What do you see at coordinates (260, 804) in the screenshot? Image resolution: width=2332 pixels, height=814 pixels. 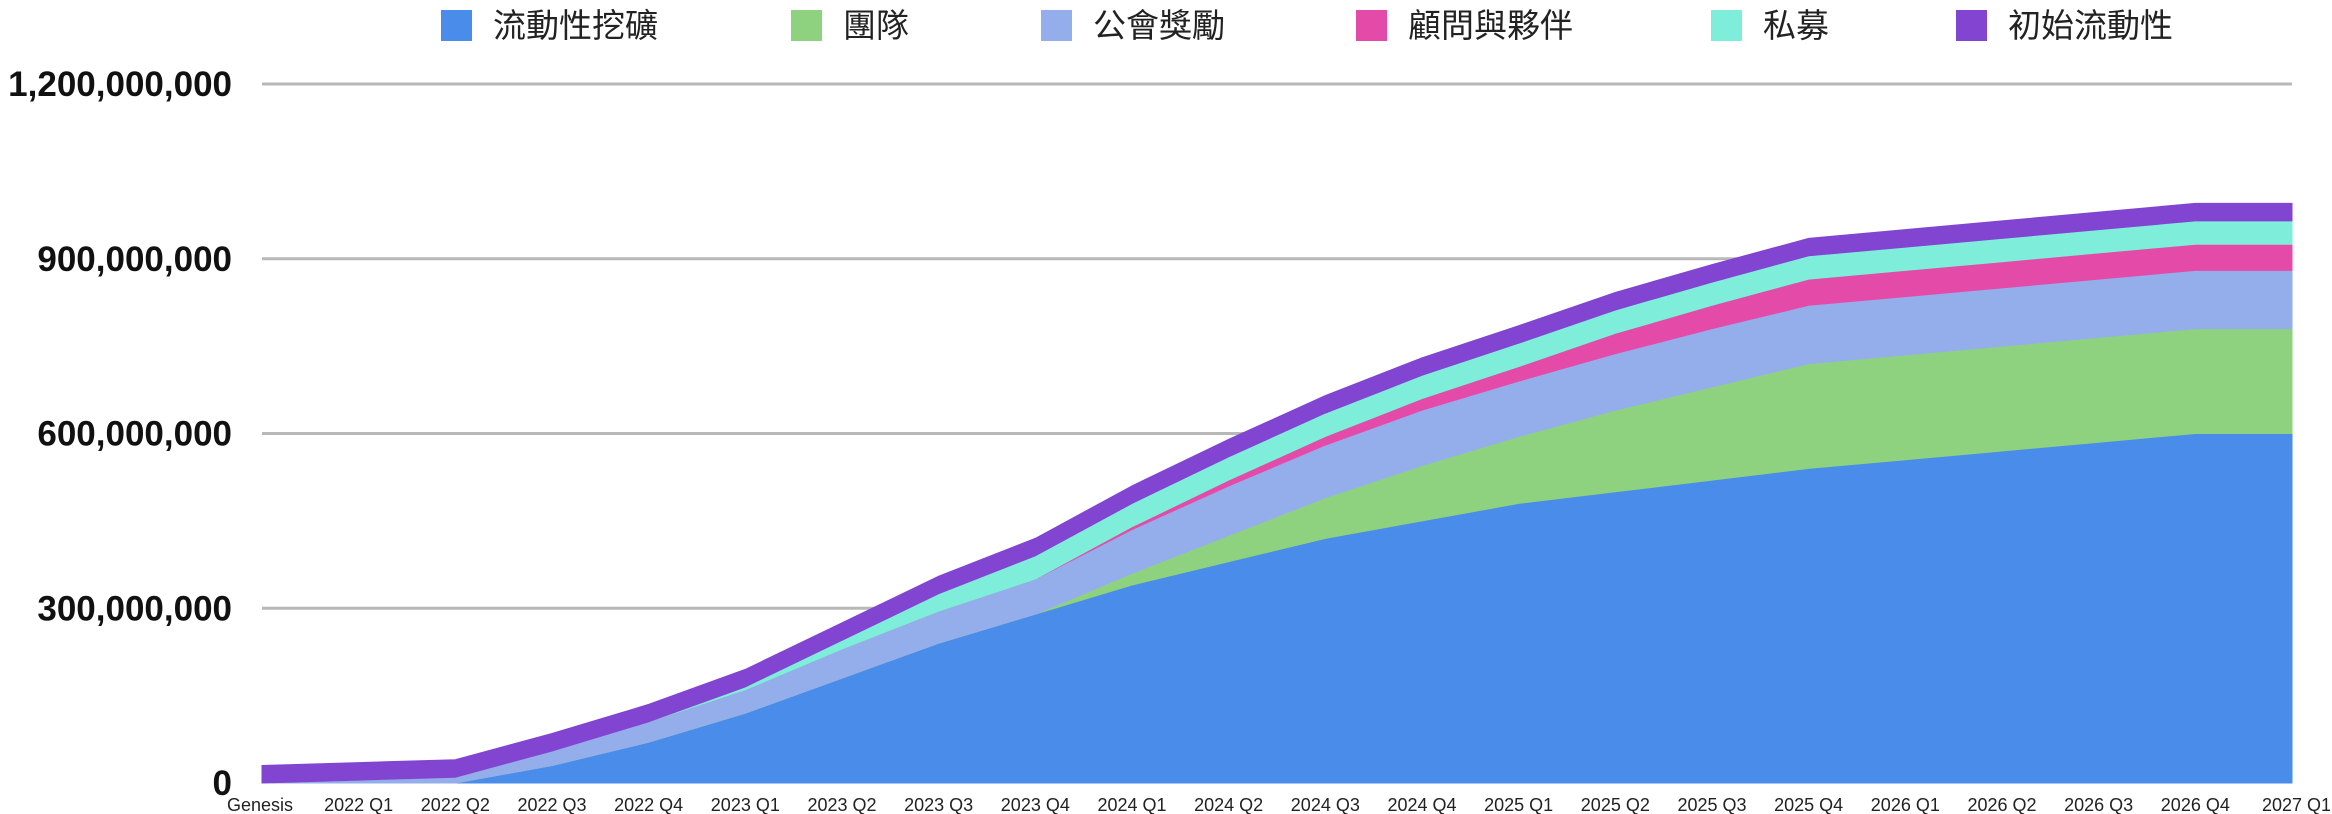 I see `x-tick-label: Genesis` at bounding box center [260, 804].